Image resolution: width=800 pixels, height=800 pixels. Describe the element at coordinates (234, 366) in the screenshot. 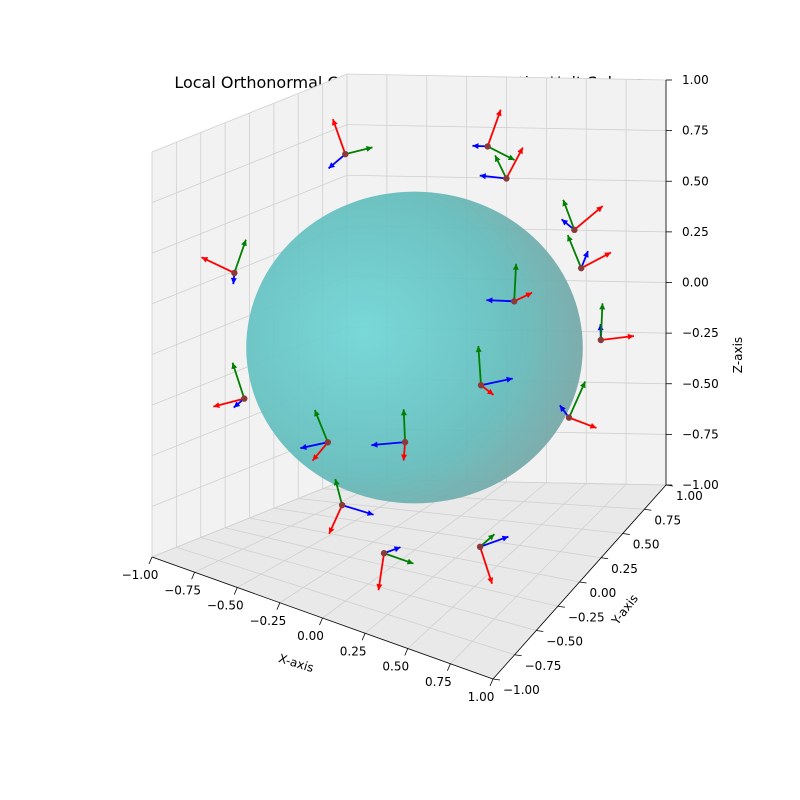

I see `tangent2-arrow-14-head` at that location.